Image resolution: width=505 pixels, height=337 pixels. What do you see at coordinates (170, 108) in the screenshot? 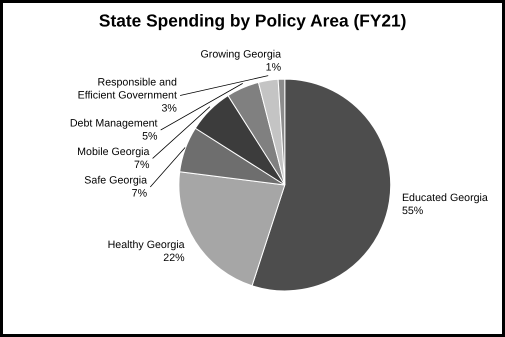
I see `data-label: 3%` at bounding box center [170, 108].